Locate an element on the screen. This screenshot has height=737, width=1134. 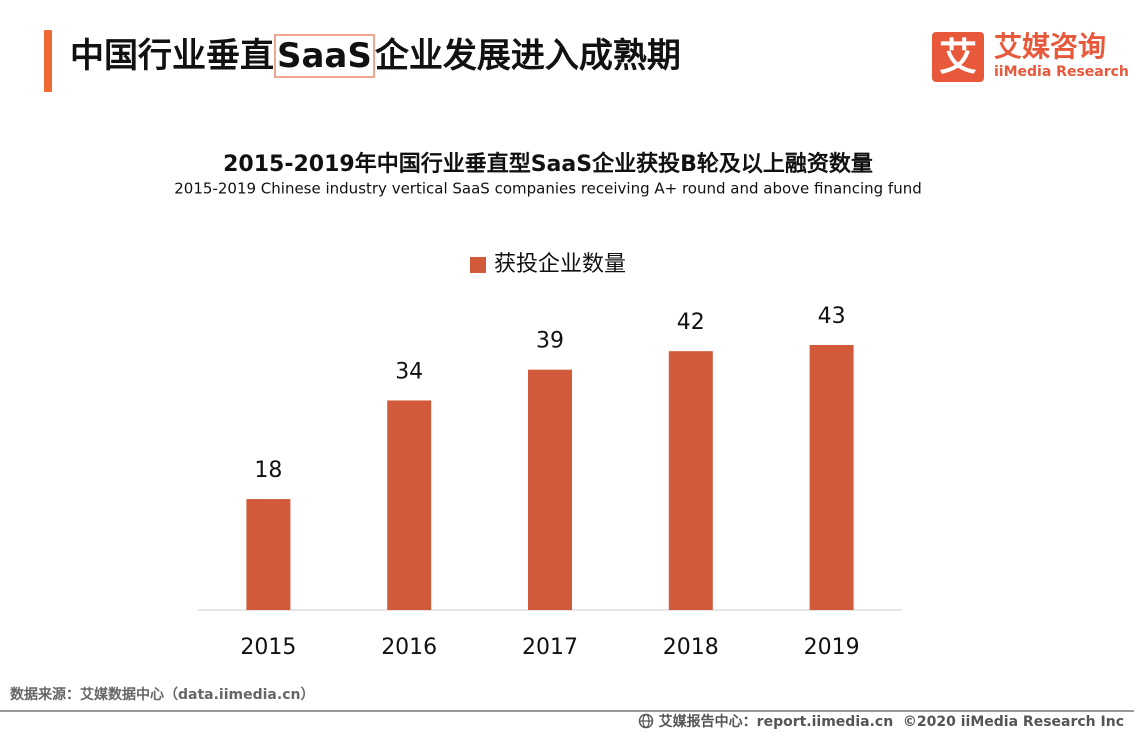
footer-rule is located at coordinates (567, 711).